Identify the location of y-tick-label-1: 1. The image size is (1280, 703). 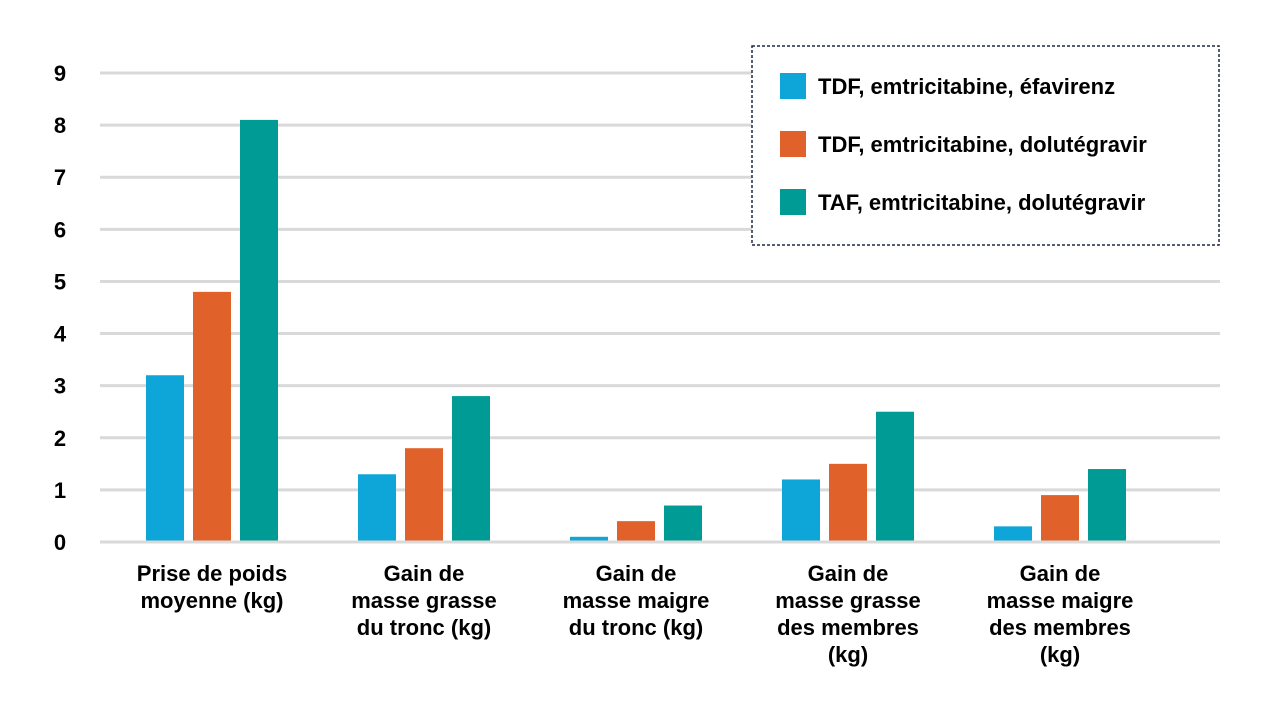
(60, 490).